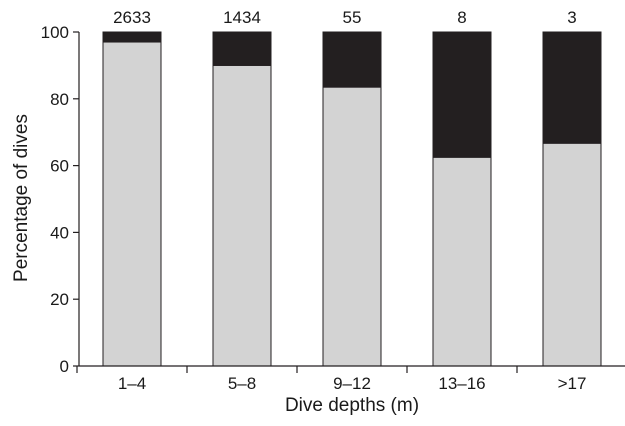 Image resolution: width=625 pixels, height=426 pixels. Describe the element at coordinates (60, 199) in the screenshot. I see `y-axis: 0 20 40 60 80 100` at that location.